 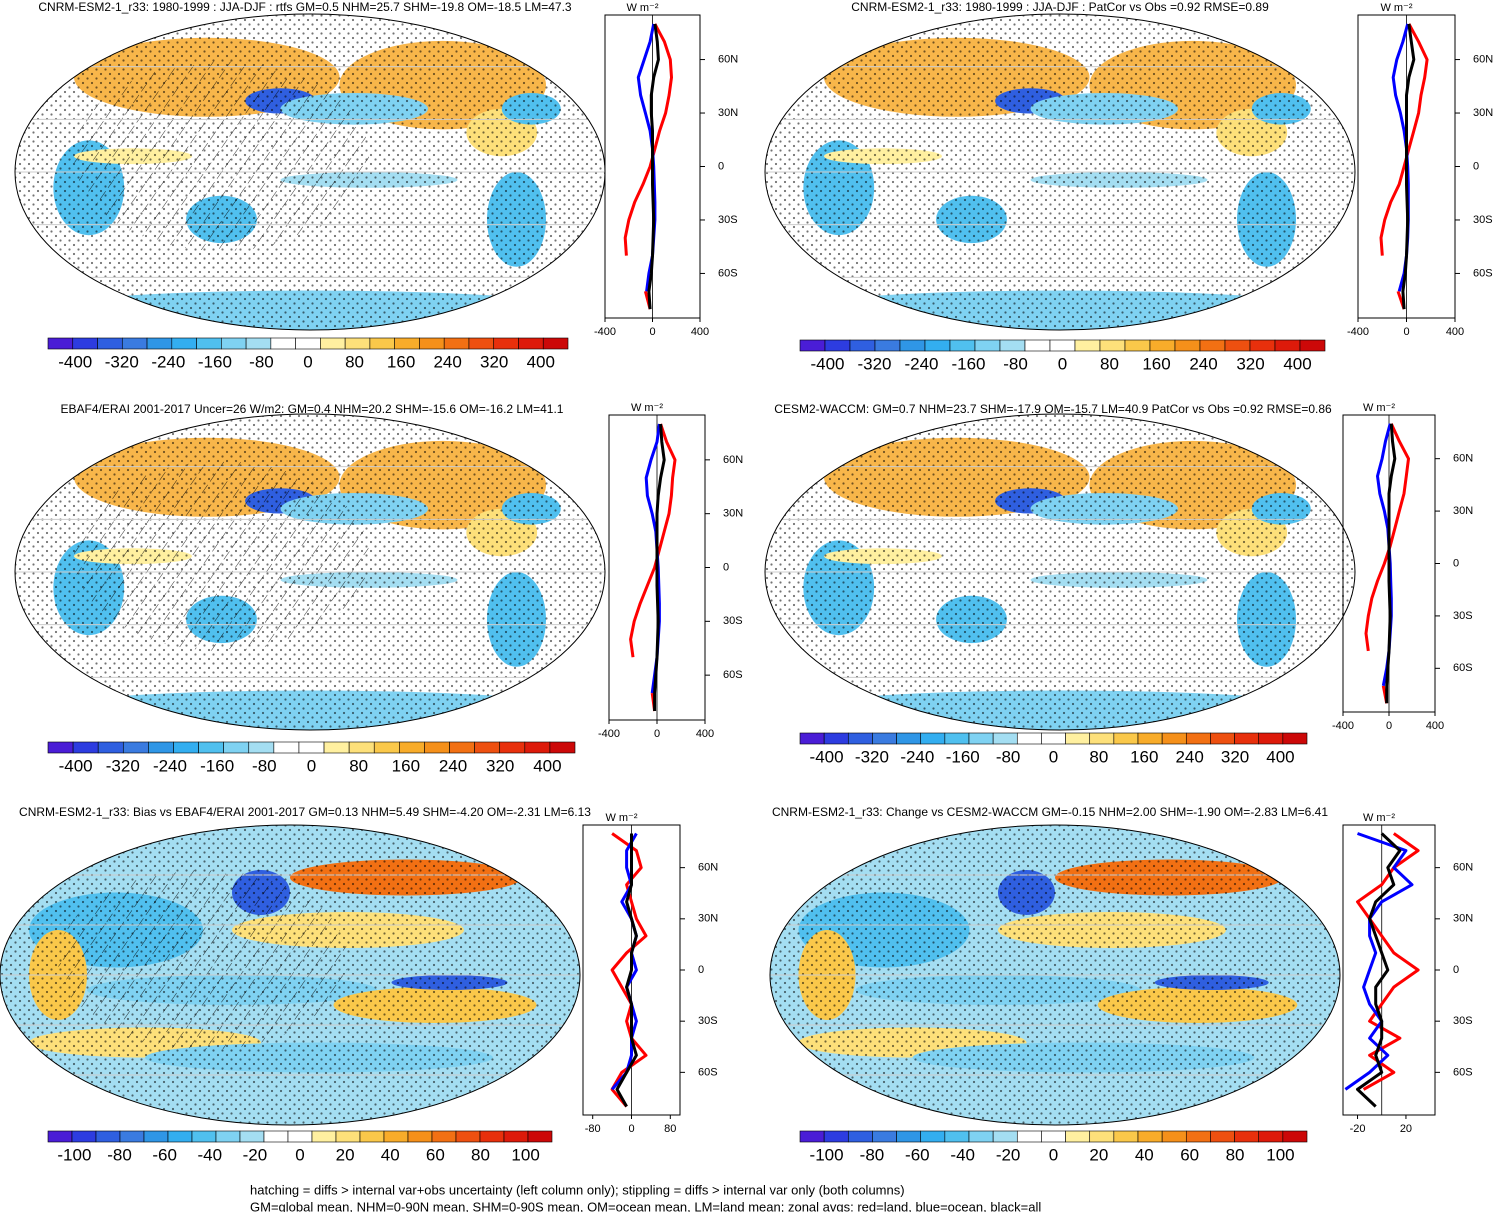 What do you see at coordinates (345, 1154) in the screenshot?
I see `colorbar-label: 20` at bounding box center [345, 1154].